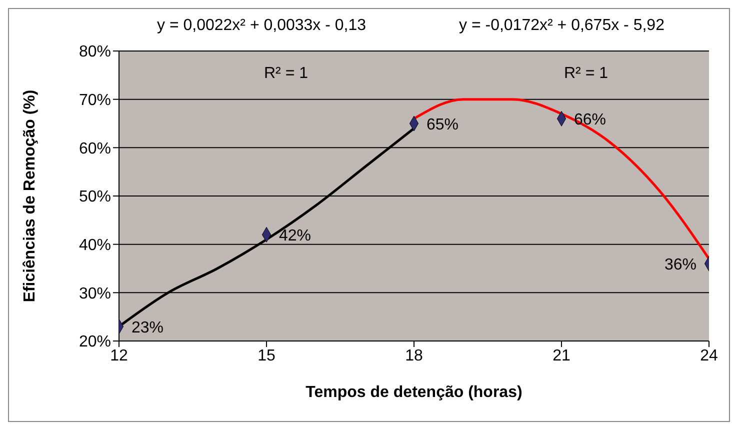 The image size is (736, 430). Describe the element at coordinates (295, 236) in the screenshot. I see `data-label: 42%` at that location.